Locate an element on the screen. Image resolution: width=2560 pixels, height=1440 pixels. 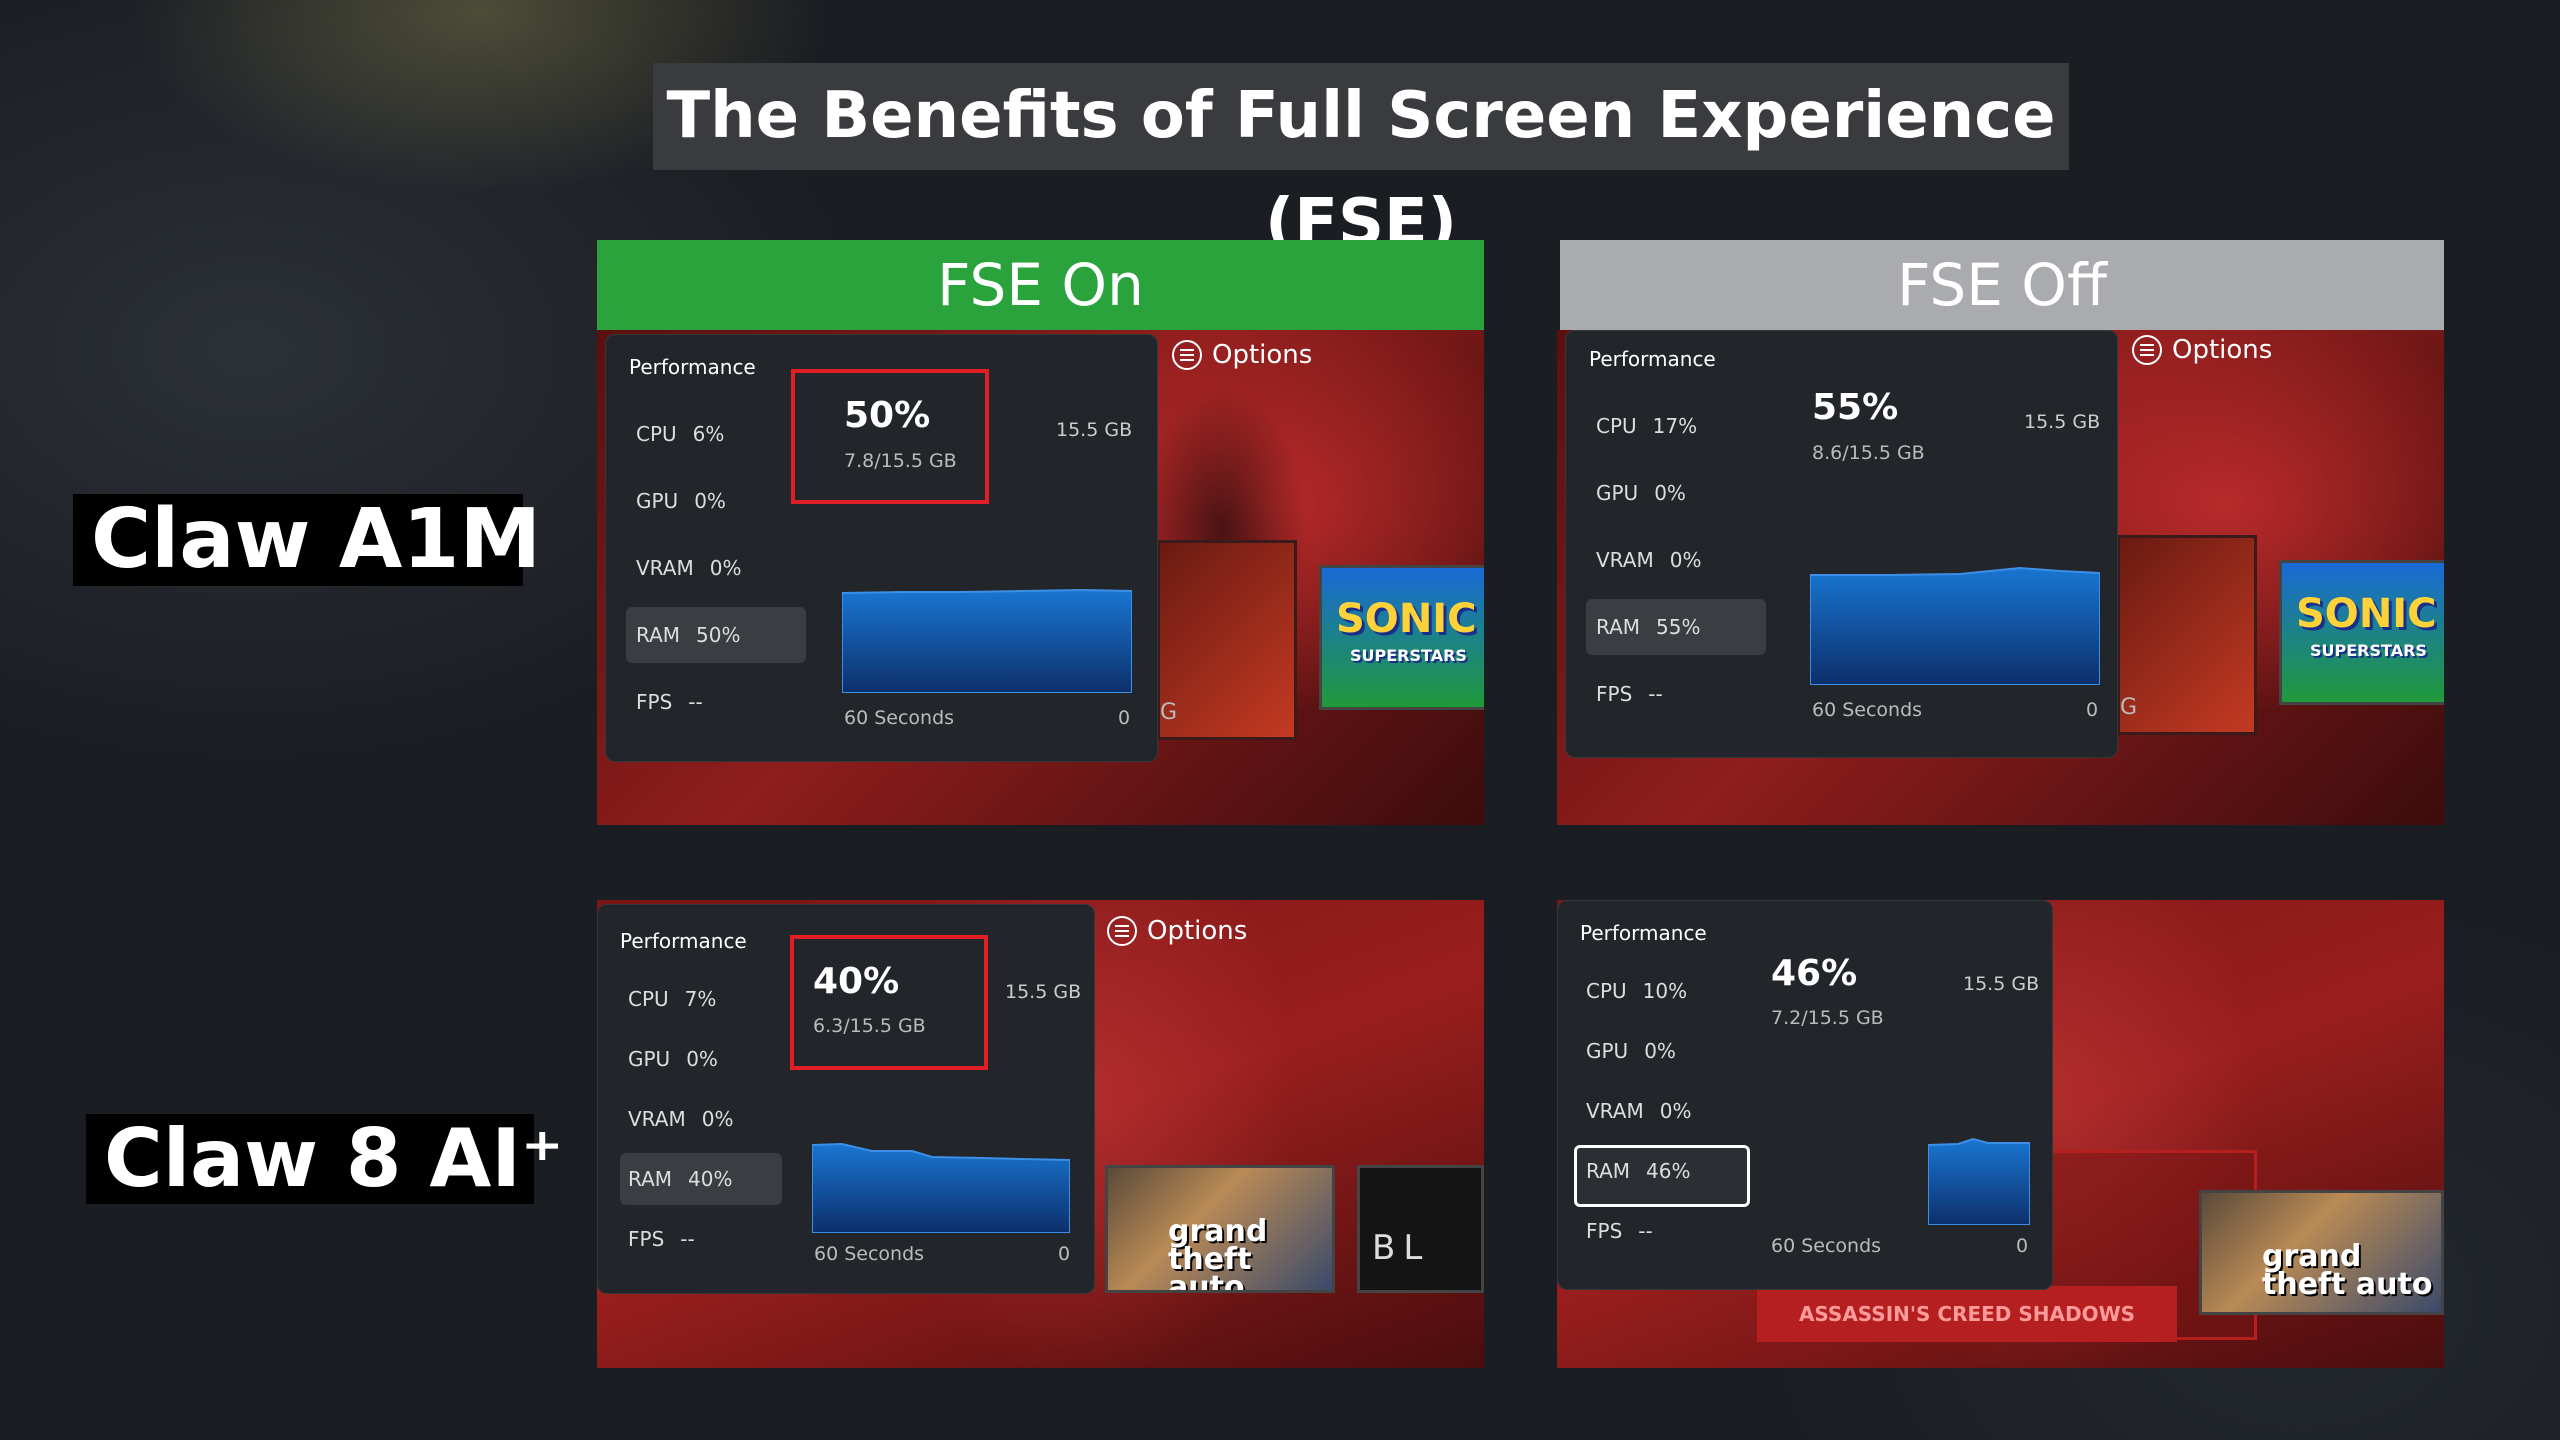
ram-percent: 55% is located at coordinates (1855, 407).